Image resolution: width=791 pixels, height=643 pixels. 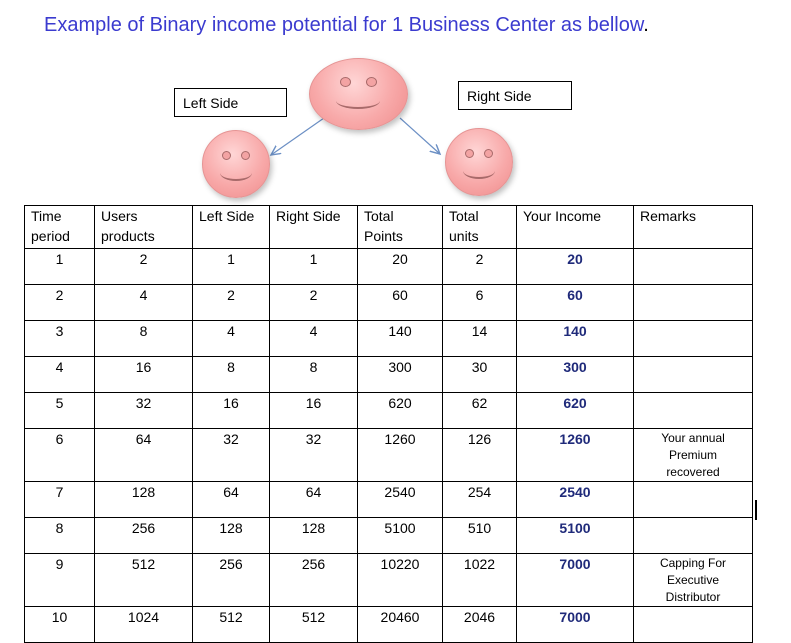 What do you see at coordinates (400, 338) in the screenshot?
I see `total-points-cell: 140` at bounding box center [400, 338].